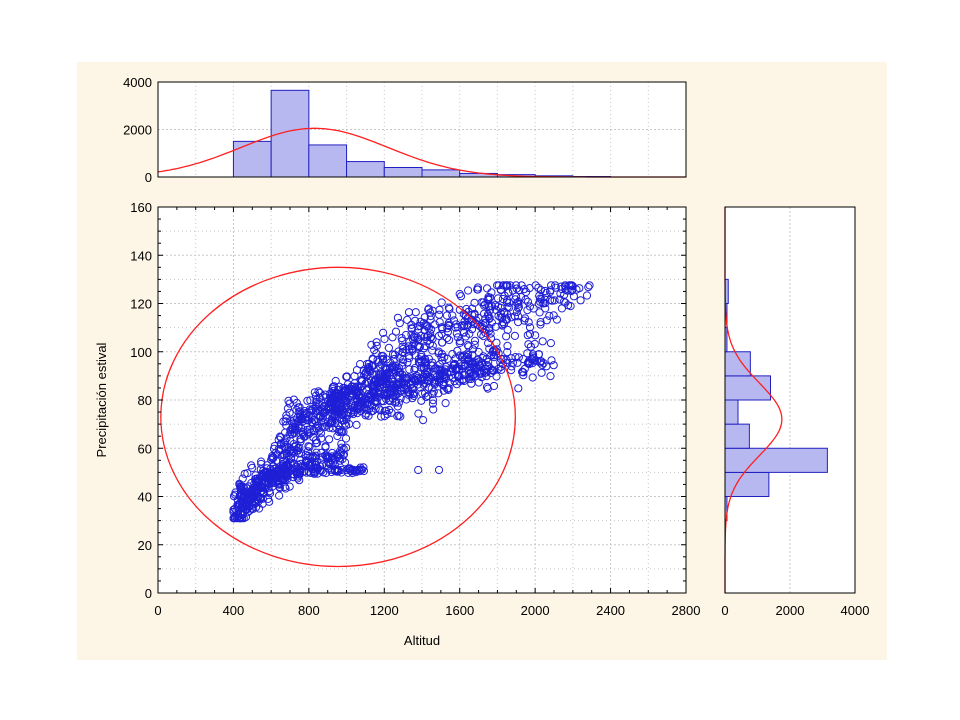 The width and height of the screenshot is (960, 720). What do you see at coordinates (137, 130) in the screenshot?
I see `top-histogram-y-tick-labels: 0 2000 4000` at bounding box center [137, 130].